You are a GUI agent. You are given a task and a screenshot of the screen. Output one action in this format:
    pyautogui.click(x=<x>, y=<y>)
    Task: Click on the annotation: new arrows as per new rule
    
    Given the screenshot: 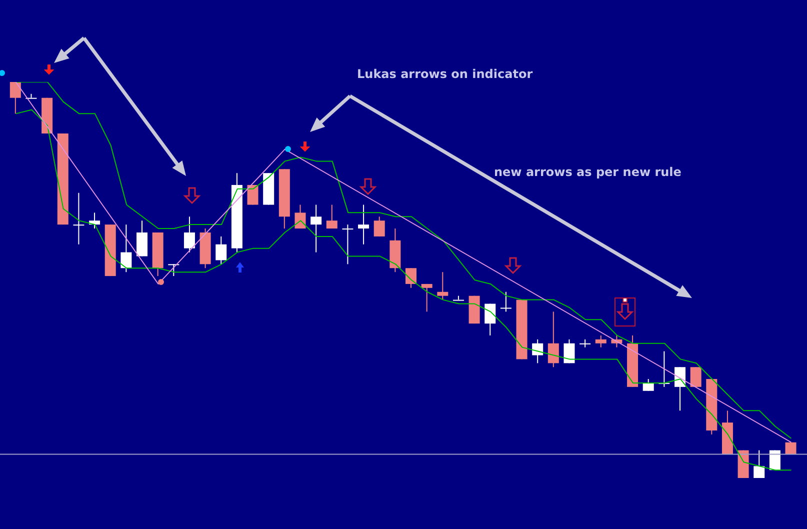 What is the action you would take?
    pyautogui.click(x=588, y=172)
    